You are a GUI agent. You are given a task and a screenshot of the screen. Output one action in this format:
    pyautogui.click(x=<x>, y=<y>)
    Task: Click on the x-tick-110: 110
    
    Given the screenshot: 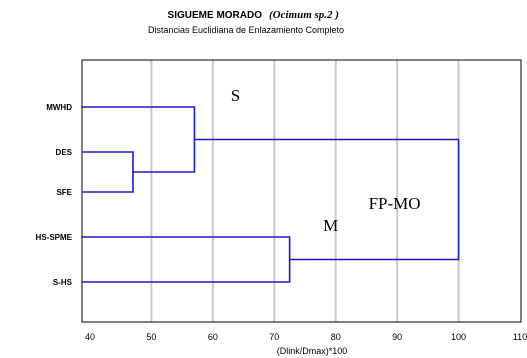 What is the action you would take?
    pyautogui.click(x=520, y=337)
    